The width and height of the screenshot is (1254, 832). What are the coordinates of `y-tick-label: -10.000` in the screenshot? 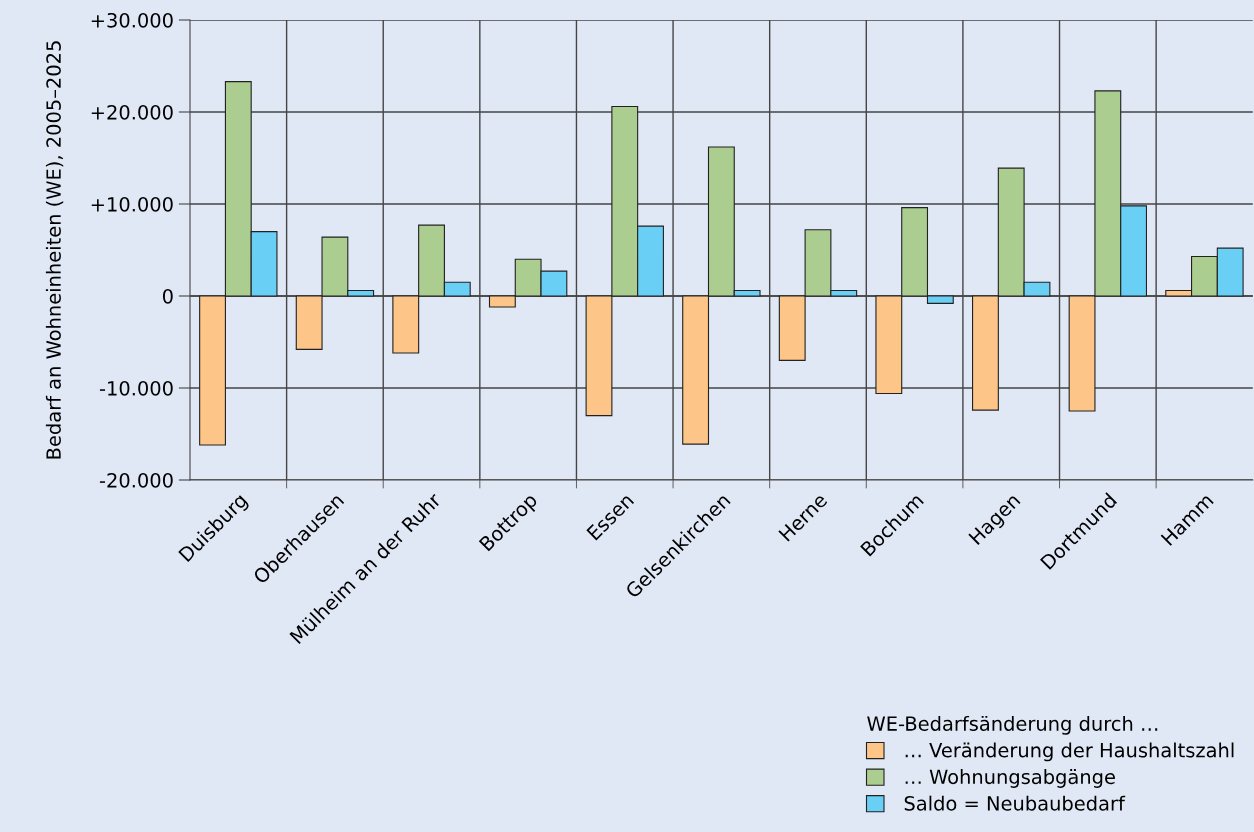 It's located at (136, 388).